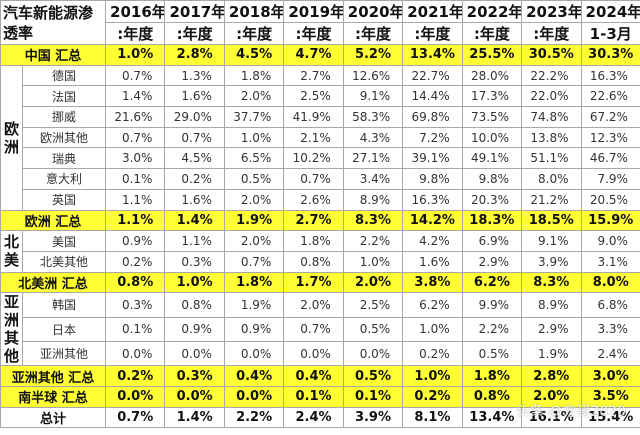  What do you see at coordinates (610, 75) in the screenshot?
I see `cell-value: 16.3%` at bounding box center [610, 75].